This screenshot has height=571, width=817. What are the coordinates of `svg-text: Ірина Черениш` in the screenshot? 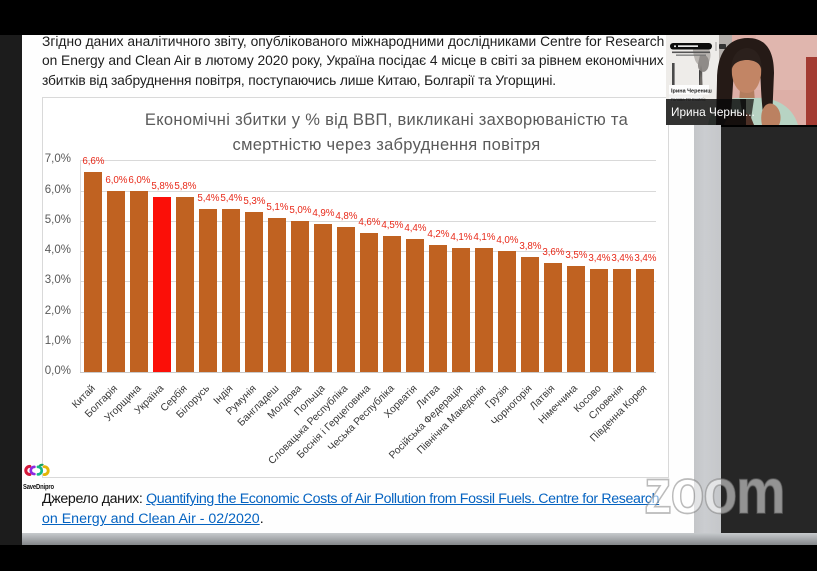 It's located at (691, 92).